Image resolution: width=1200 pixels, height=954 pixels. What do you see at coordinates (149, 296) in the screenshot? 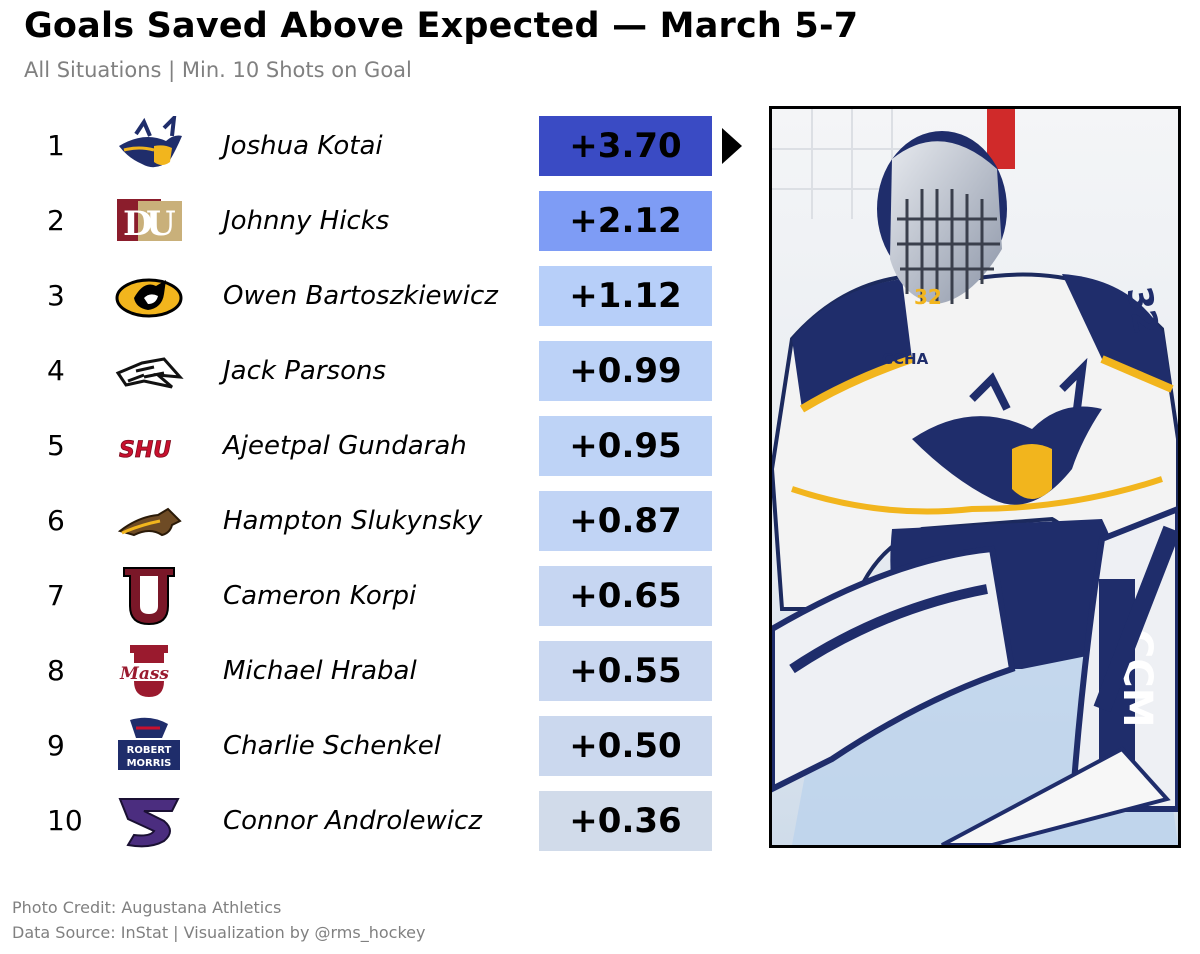
I see `michigan-tech-husky-logo-icon` at bounding box center [149, 296].